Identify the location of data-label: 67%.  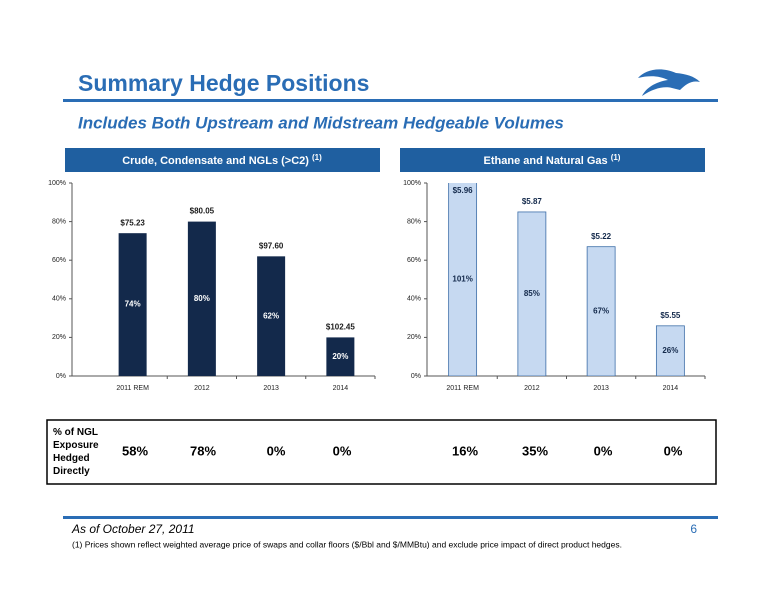
(601, 310).